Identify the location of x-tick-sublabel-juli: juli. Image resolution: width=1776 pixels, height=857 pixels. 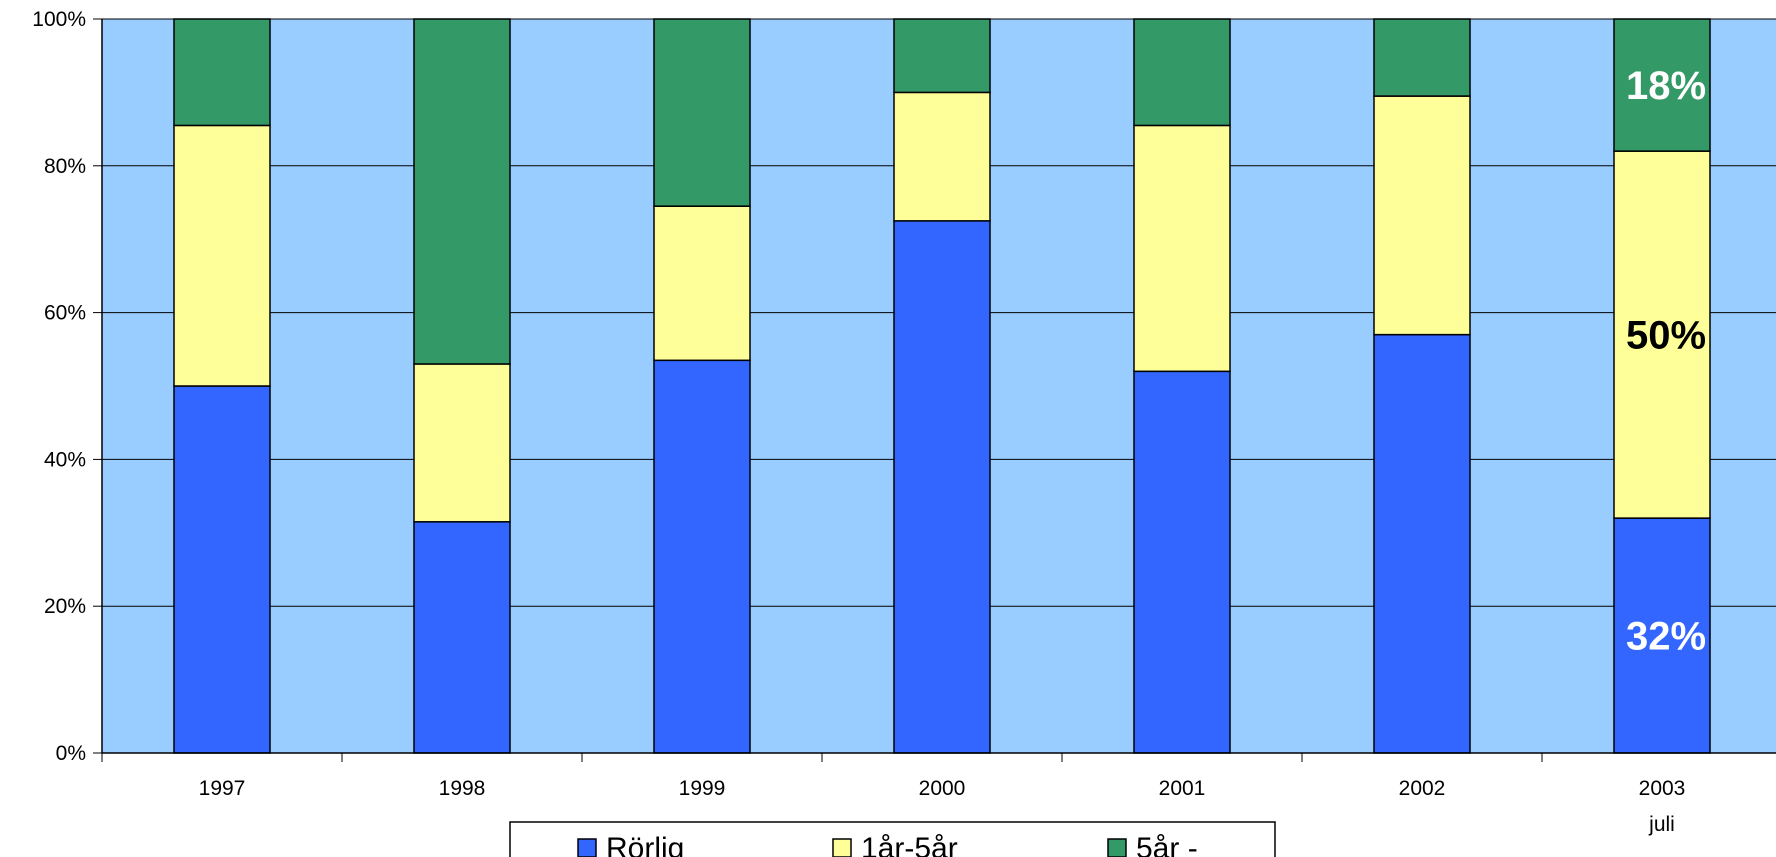
(1661, 824).